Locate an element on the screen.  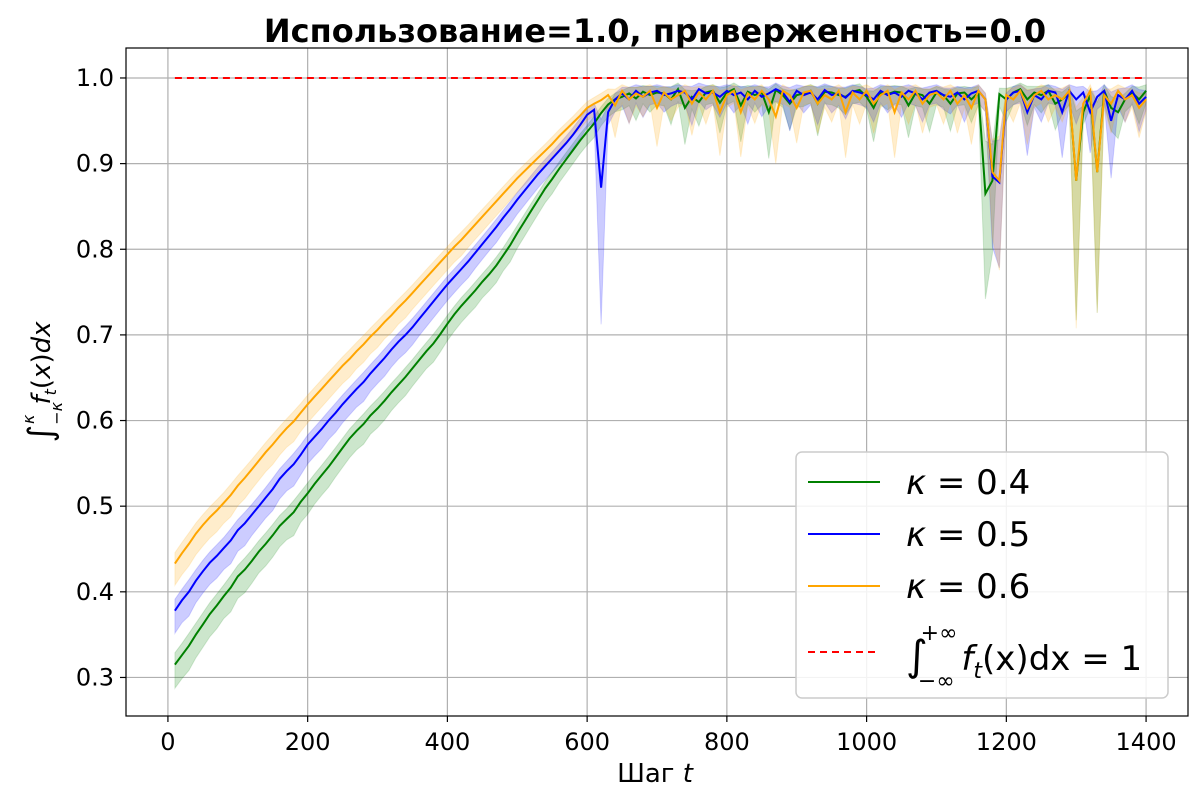
x-tick-label: 800 is located at coordinates (727, 742).